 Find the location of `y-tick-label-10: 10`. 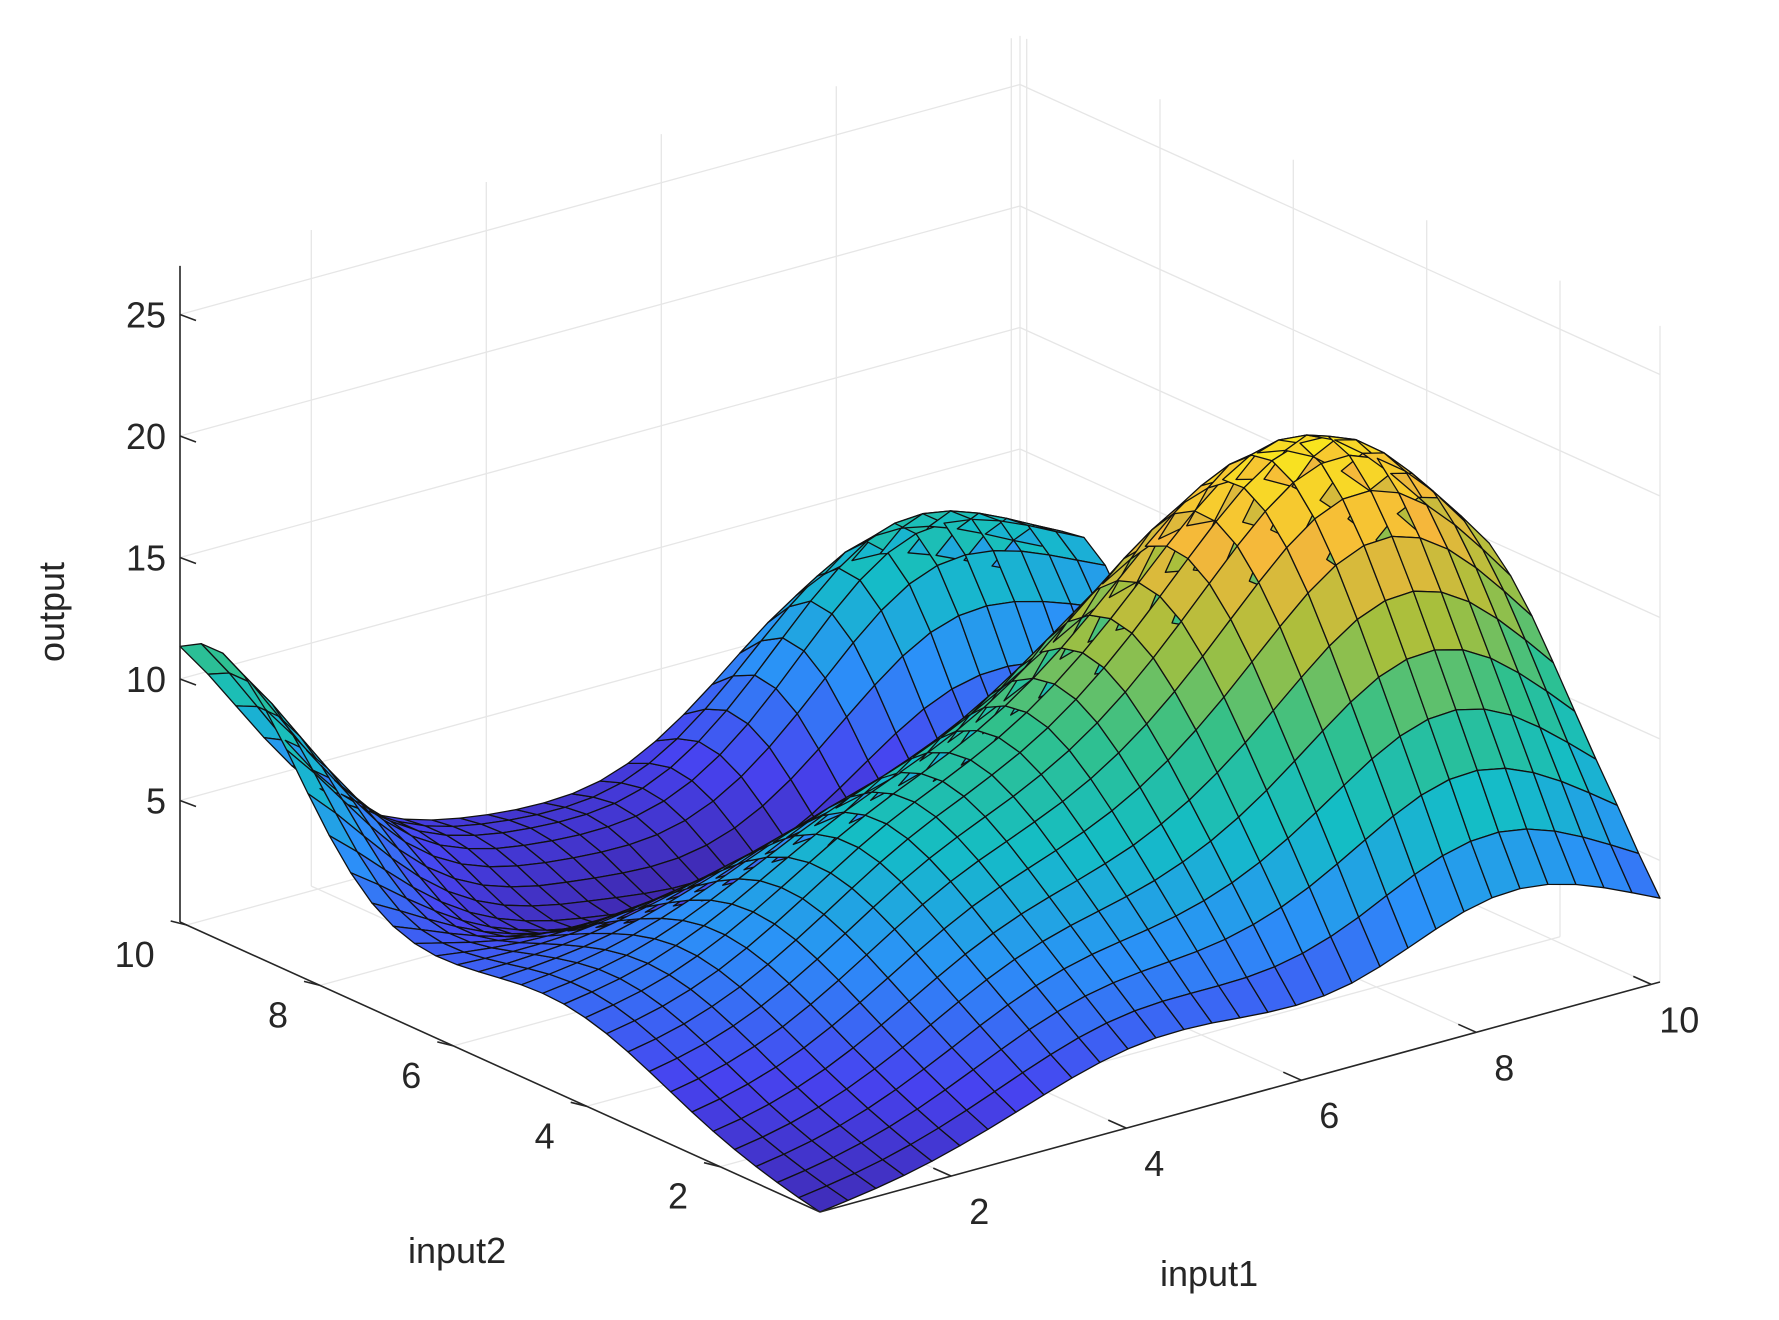

y-tick-label-10: 10 is located at coordinates (135, 954).